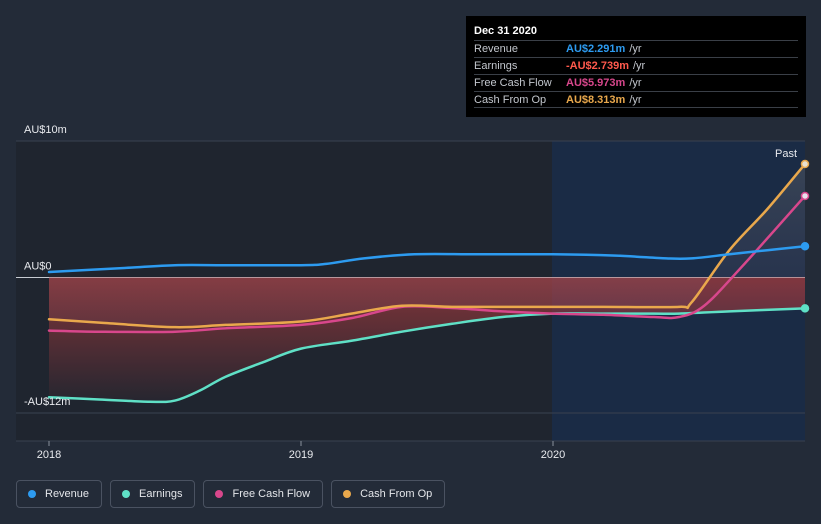 This screenshot has height=524, width=821. I want to click on tooltip-label: Free Cash Flow, so click(513, 83).